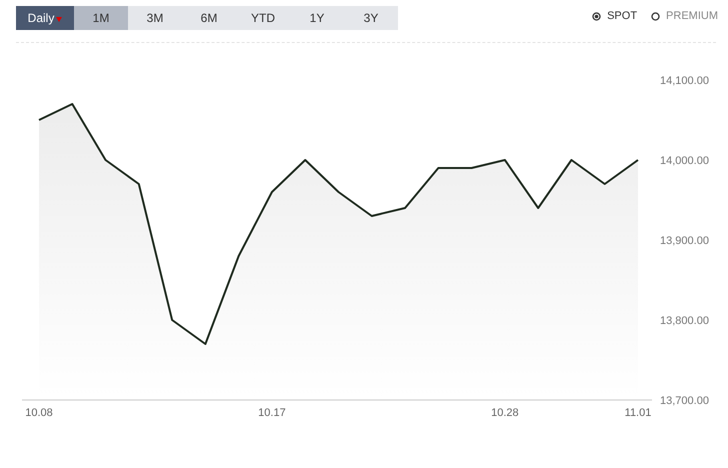 The height and width of the screenshot is (468, 728). I want to click on text: 6M, so click(209, 18).